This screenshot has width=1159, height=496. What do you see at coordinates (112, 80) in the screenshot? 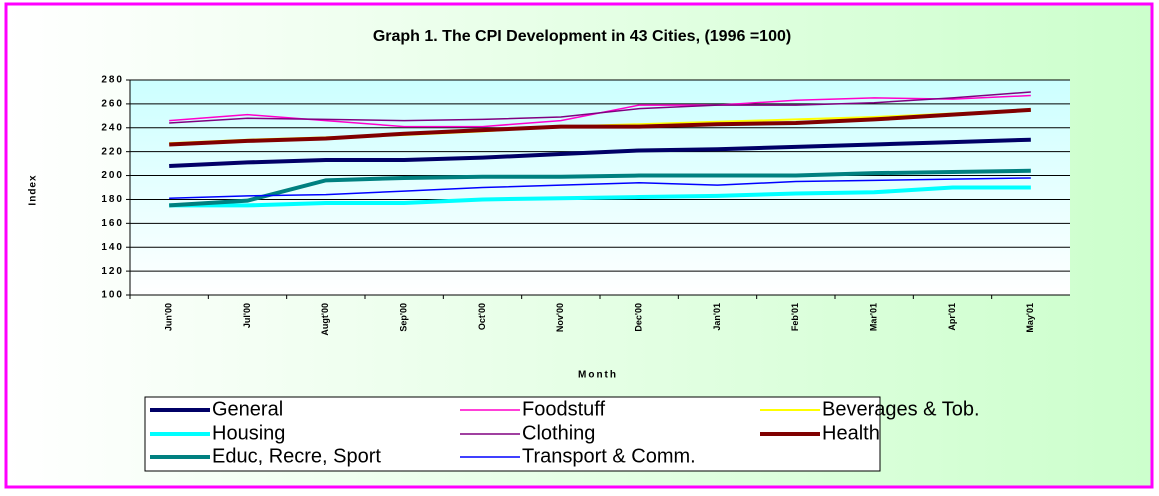
I see `y-tick-label: 280` at bounding box center [112, 80].